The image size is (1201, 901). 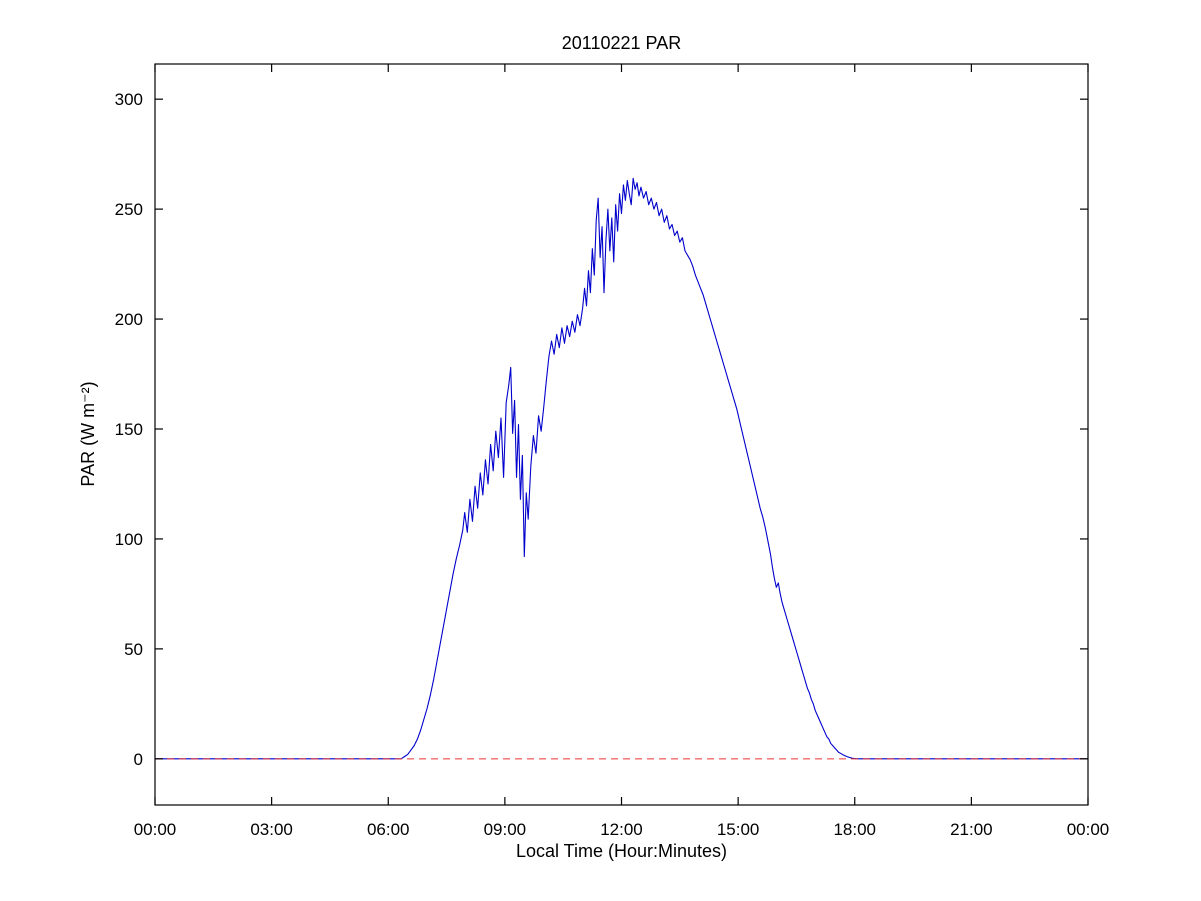 What do you see at coordinates (388, 829) in the screenshot?
I see `x-tick-label: 06:00` at bounding box center [388, 829].